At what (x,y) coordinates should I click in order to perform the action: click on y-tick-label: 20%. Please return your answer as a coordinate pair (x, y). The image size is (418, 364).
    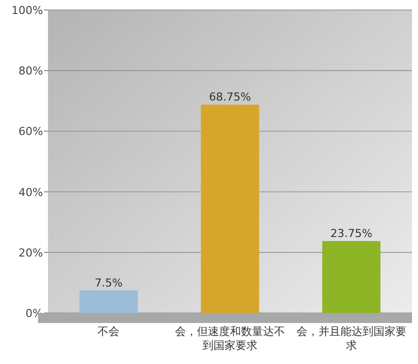
    Looking at the image, I should click on (30, 253).